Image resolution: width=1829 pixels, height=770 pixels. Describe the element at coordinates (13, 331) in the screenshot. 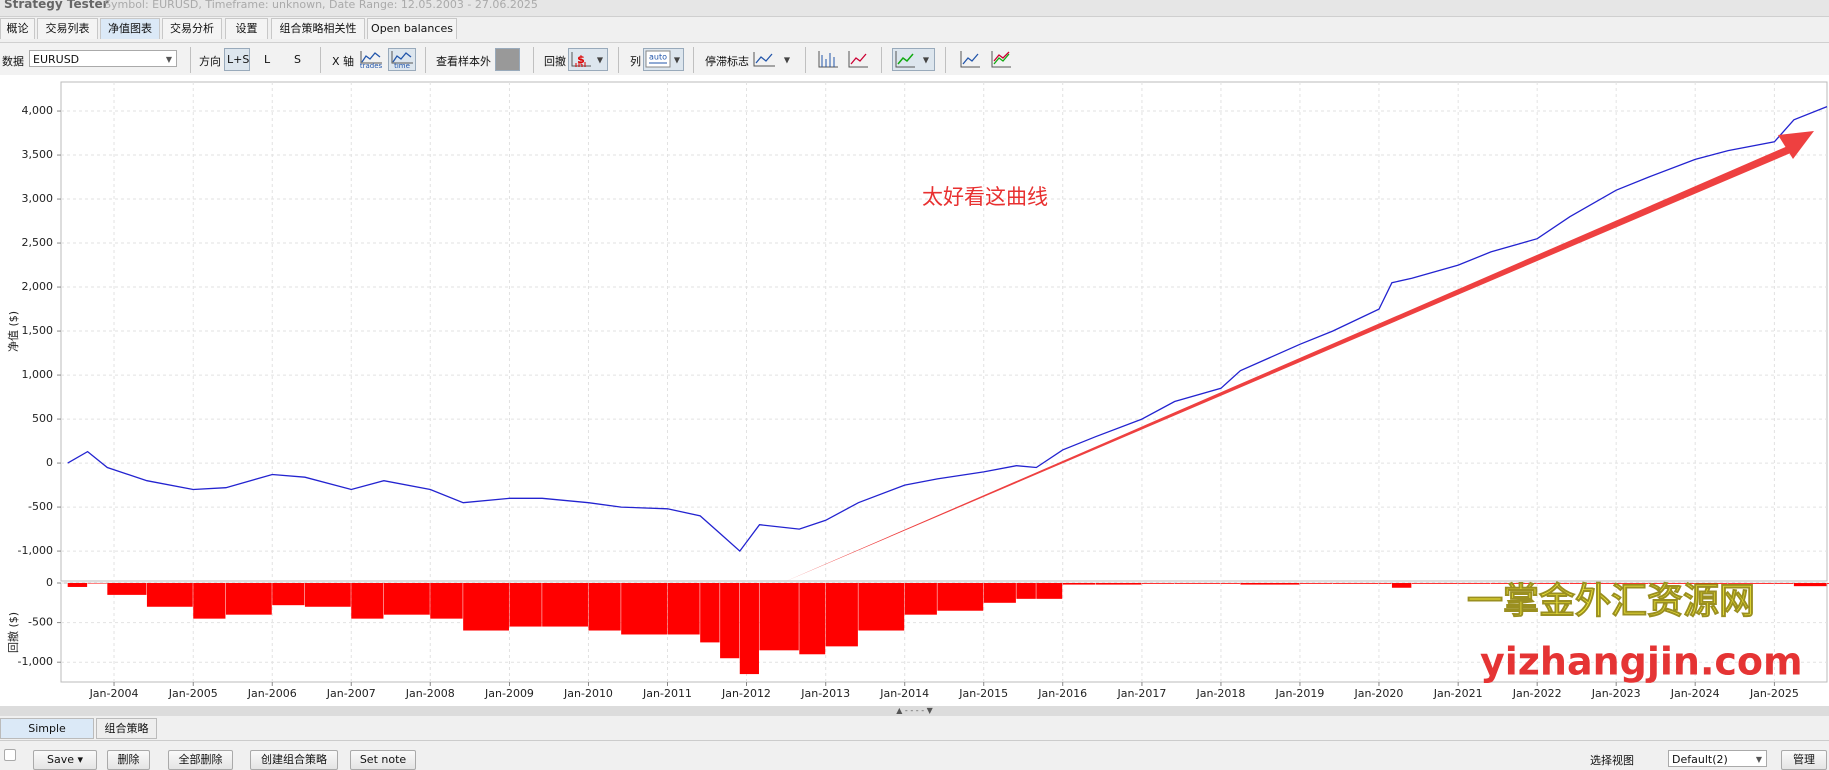

I see `y-axis-label: 净值 ($)` at that location.